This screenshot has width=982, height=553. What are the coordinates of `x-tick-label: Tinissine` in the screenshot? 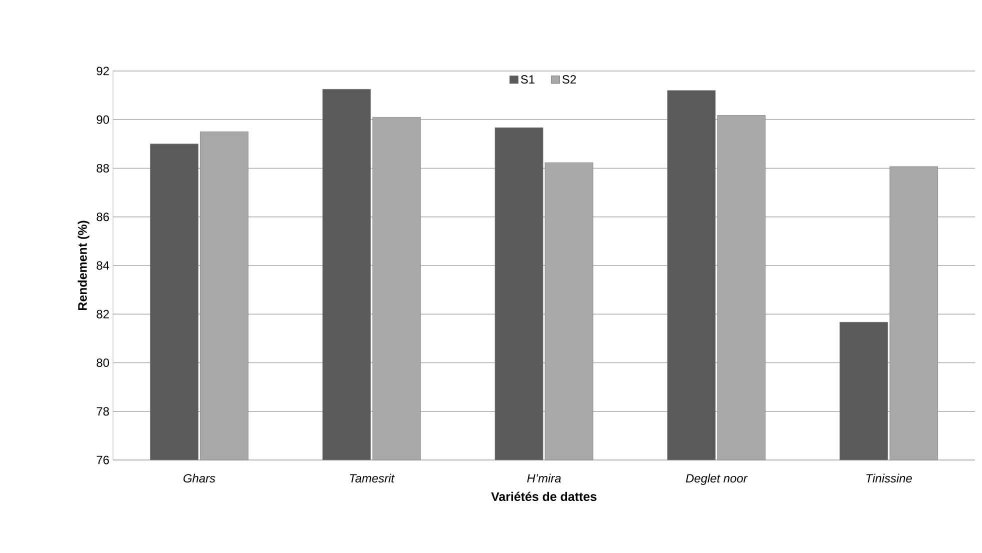 It's located at (889, 478).